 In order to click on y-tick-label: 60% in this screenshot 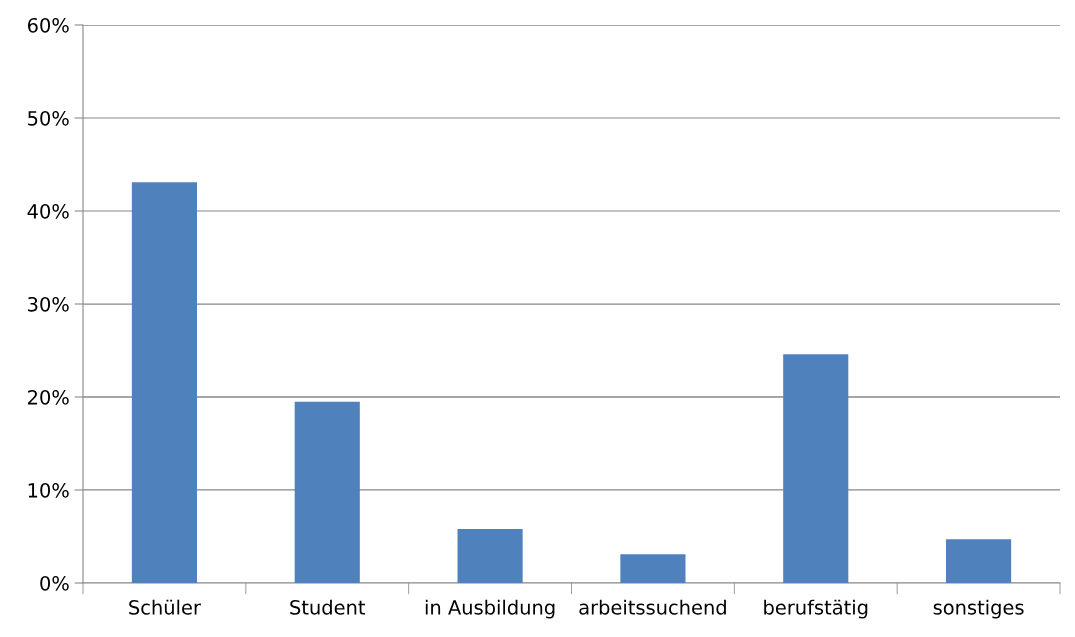, I will do `click(48, 25)`.